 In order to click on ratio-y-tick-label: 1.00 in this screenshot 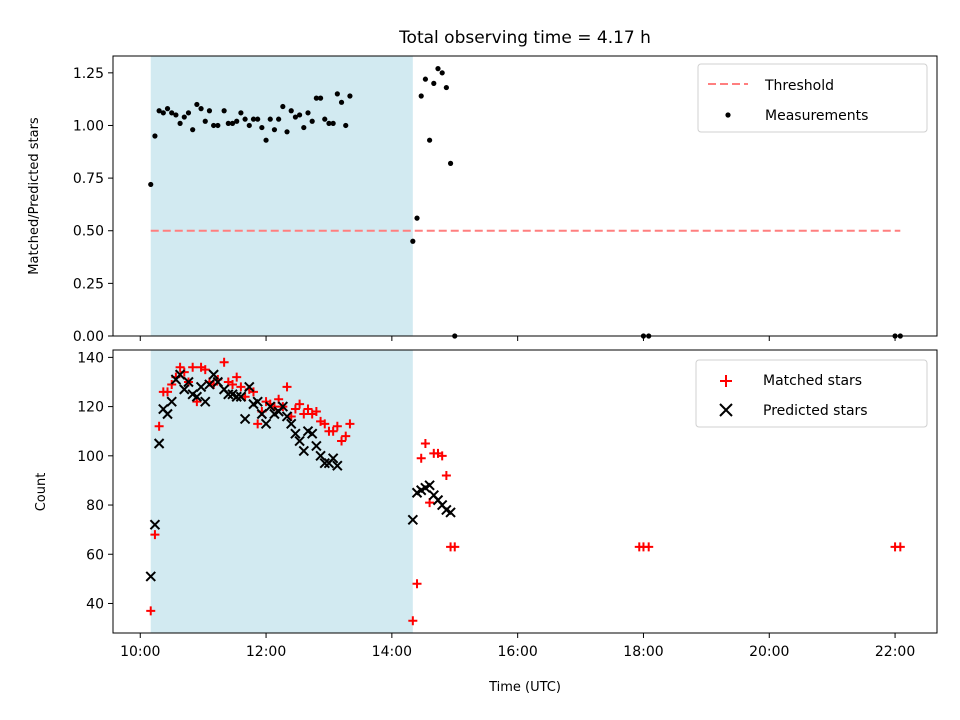, I will do `click(88, 126)`.